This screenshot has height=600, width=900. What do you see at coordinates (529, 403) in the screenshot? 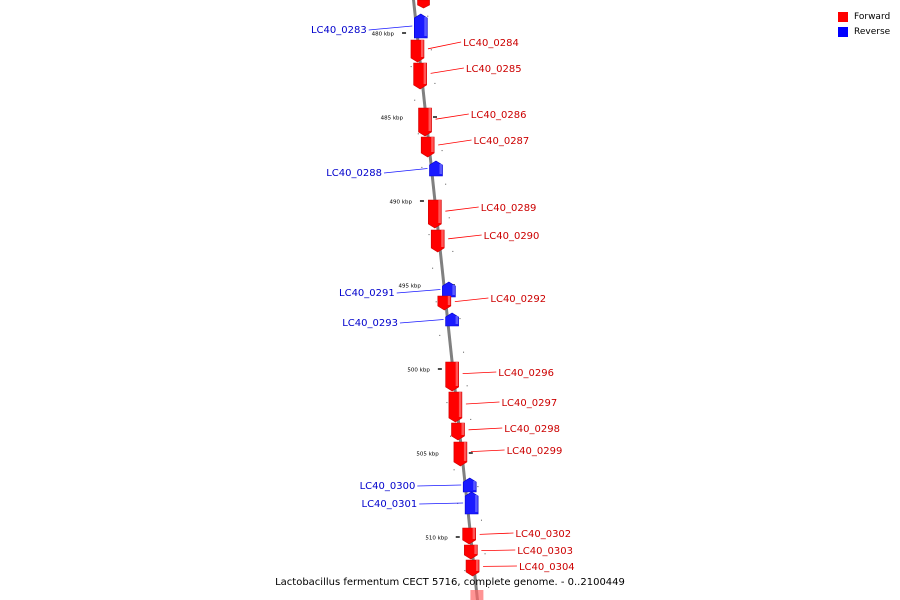
I see `gene-label: LC40_0297` at bounding box center [529, 403].